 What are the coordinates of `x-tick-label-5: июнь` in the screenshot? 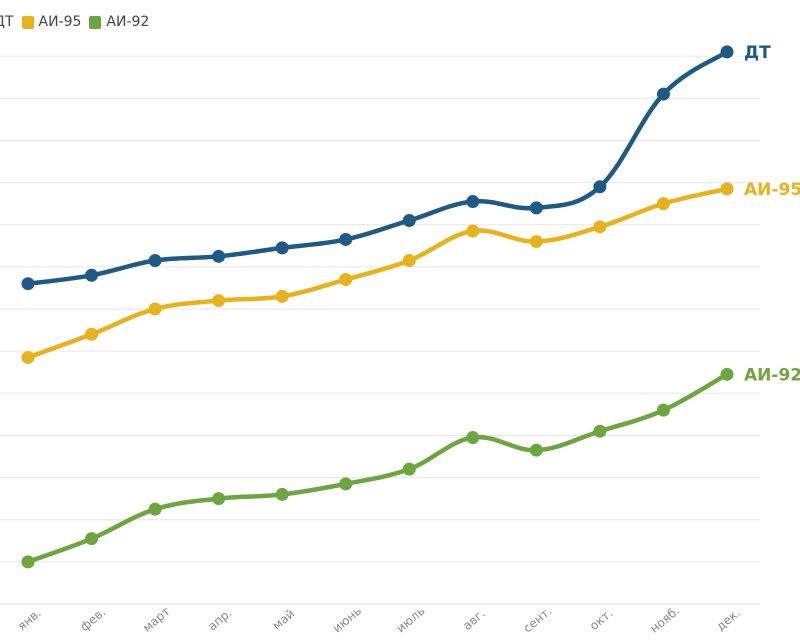 It's located at (347, 620).